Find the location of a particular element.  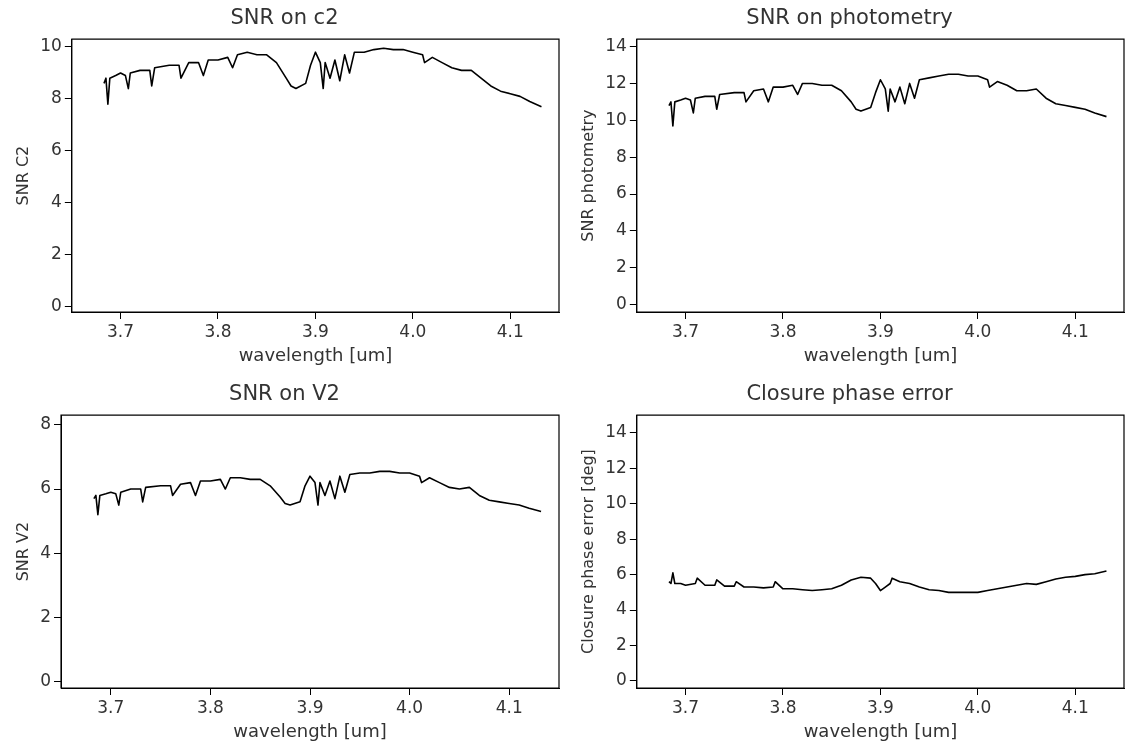

y-axis-title: SNR photometry is located at coordinates (587, 175).